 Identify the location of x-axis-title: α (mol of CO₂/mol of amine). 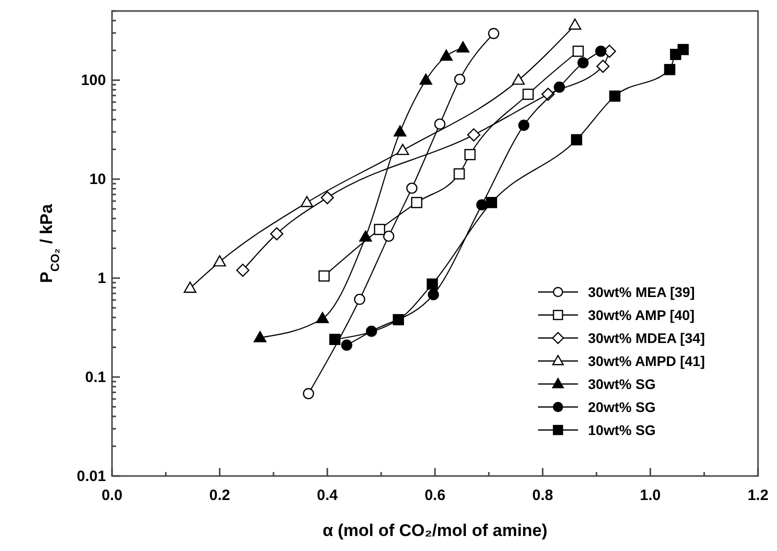
(435, 530).